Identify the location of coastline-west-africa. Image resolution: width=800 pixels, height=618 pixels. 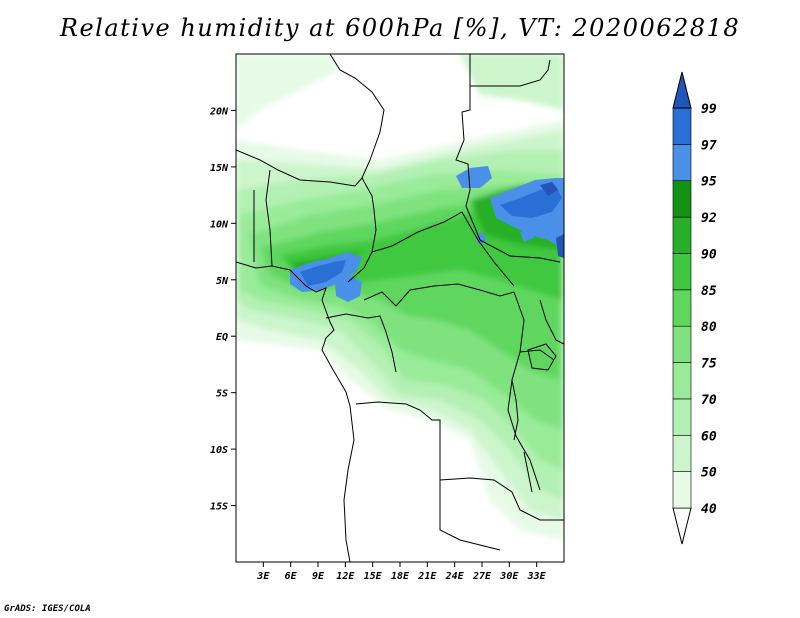
(295, 411).